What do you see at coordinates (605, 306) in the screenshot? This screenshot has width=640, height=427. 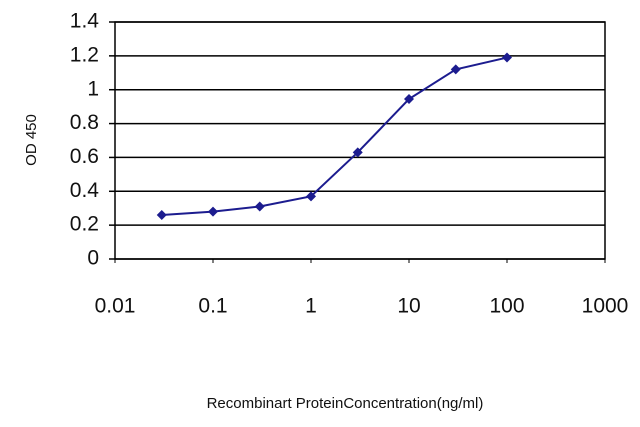 I see `x-tick-label: 1000` at bounding box center [605, 306].